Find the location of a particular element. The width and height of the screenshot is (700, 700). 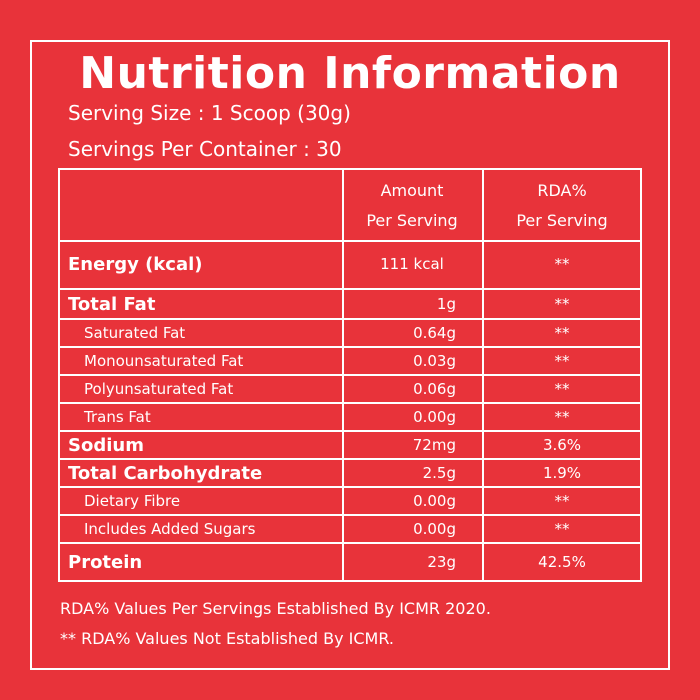

row-label: Total Carbohydrate is located at coordinates (165, 473).